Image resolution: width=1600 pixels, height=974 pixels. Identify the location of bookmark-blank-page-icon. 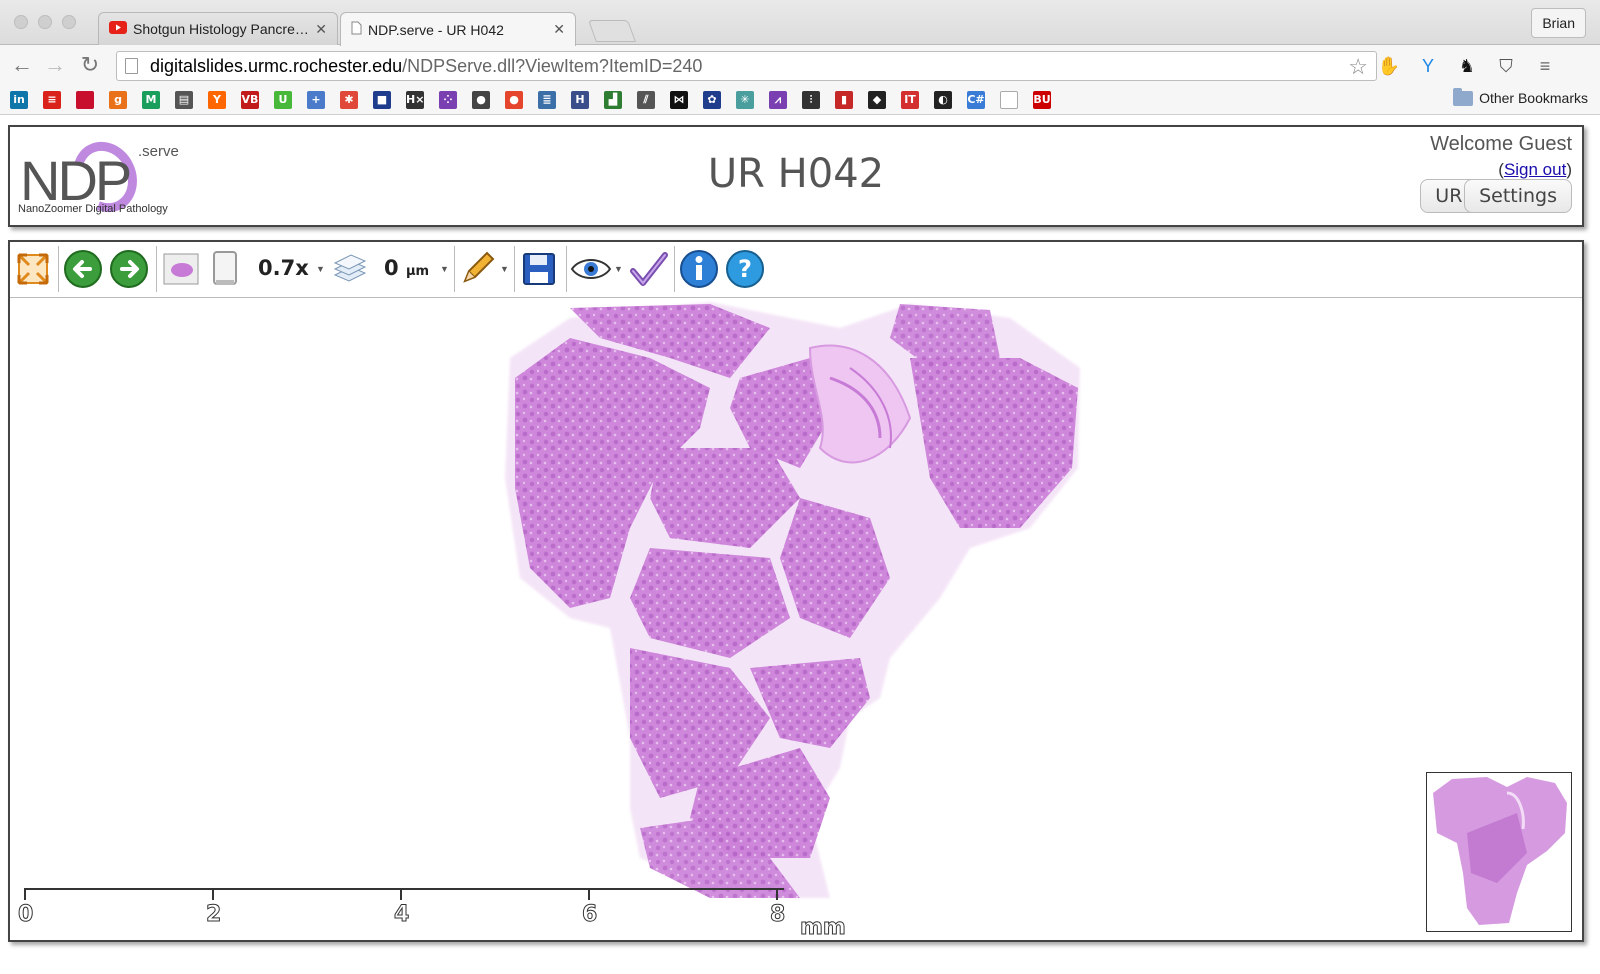
(1009, 100).